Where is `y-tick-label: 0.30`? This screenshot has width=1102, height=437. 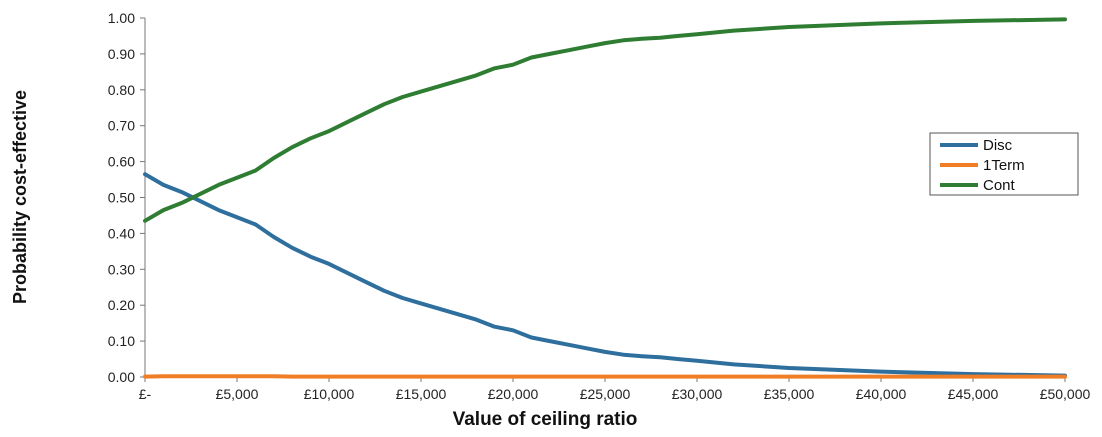
y-tick-label: 0.30 is located at coordinates (121, 269).